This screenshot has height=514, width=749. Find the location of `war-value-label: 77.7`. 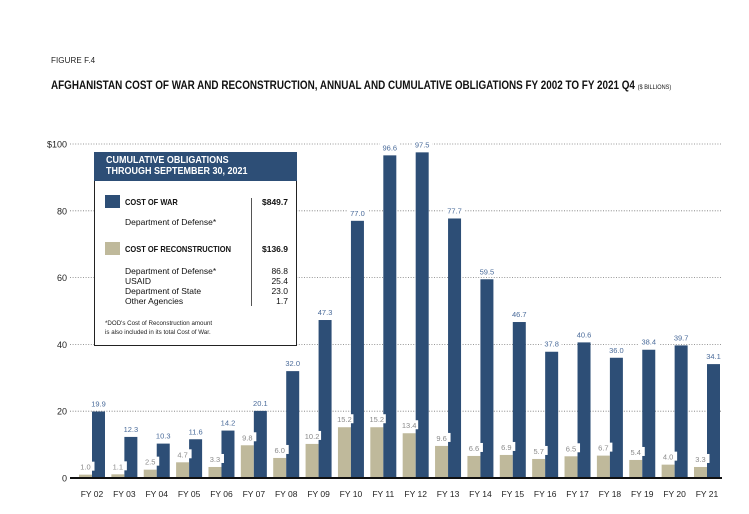

war-value-label: 77.7 is located at coordinates (454, 210).